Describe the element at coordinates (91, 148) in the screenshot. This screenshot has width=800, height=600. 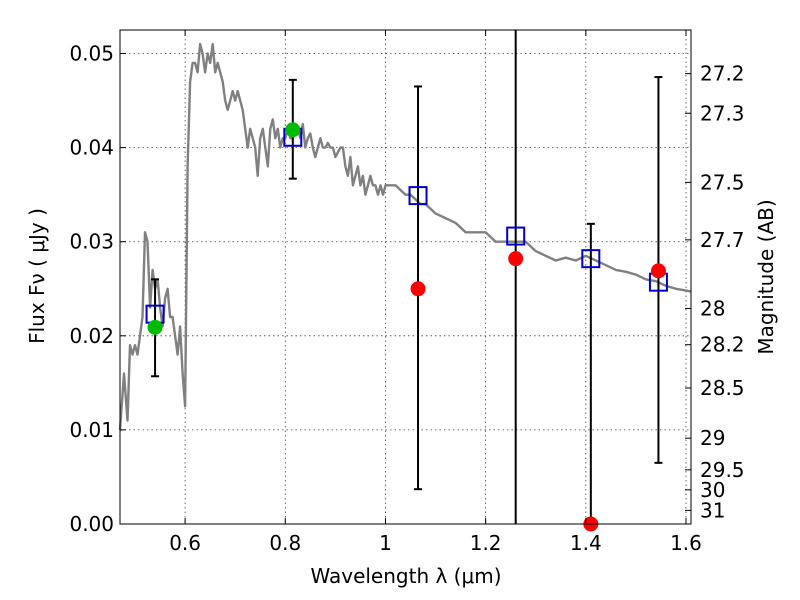
I see `y-tick-label: 0.04` at that location.